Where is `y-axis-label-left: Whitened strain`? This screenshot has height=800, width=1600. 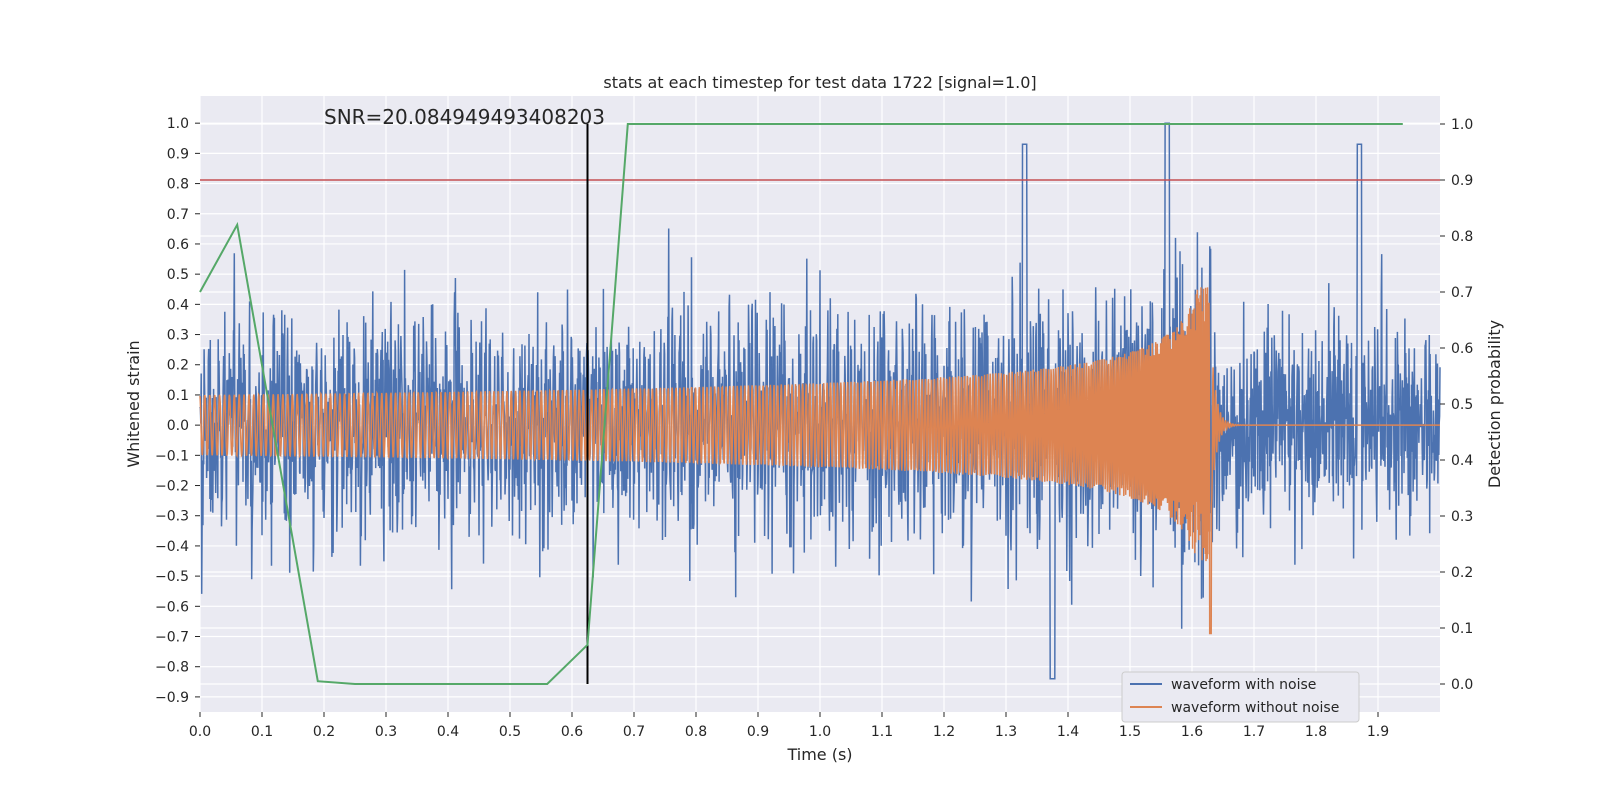 y-axis-label-left: Whitened strain is located at coordinates (133, 403).